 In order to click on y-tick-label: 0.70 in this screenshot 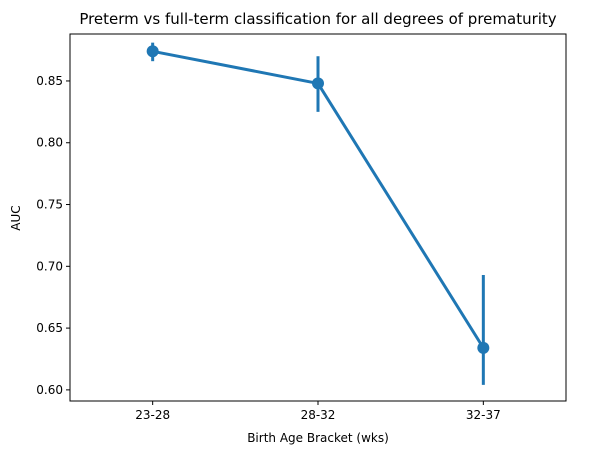, I will do `click(49, 266)`.